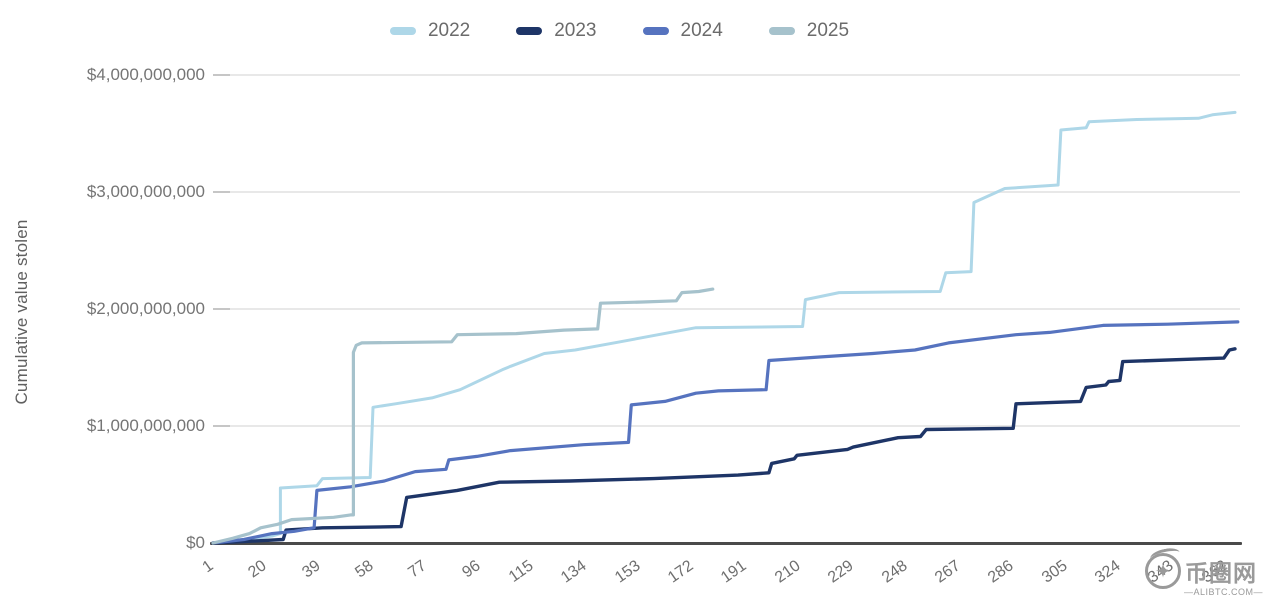  Describe the element at coordinates (402, 31) in the screenshot. I see `legend-swatch-2022` at that location.